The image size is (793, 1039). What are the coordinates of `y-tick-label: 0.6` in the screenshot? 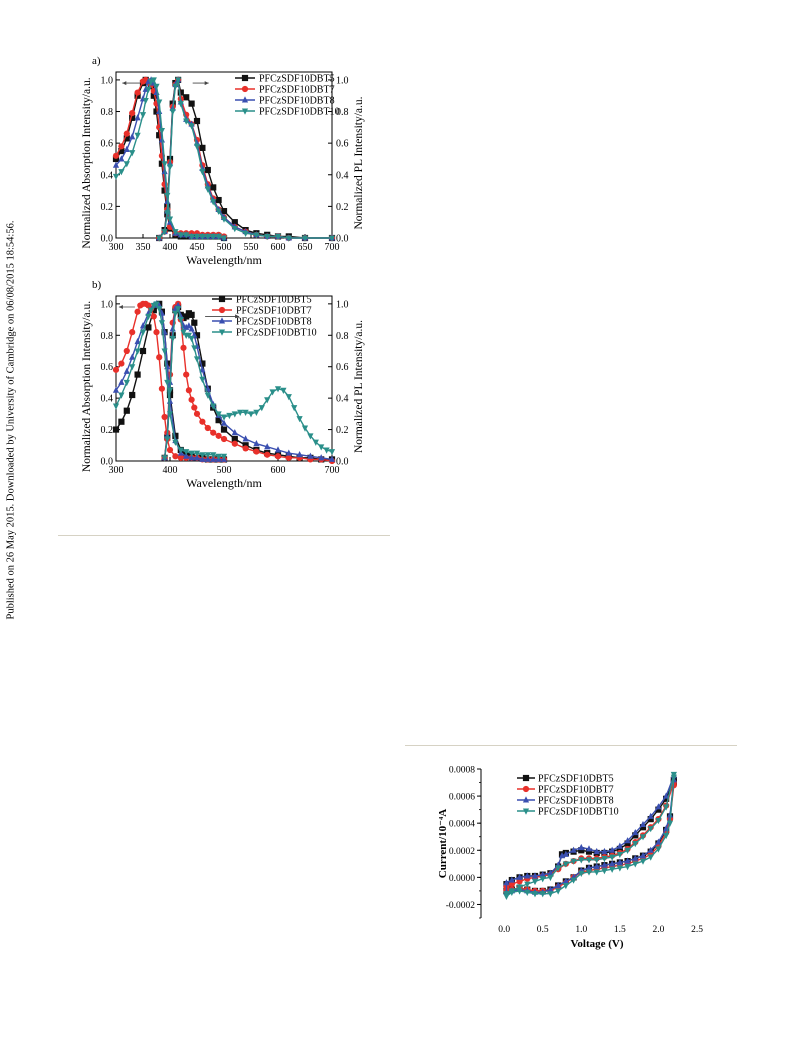 It's located at (107, 367).